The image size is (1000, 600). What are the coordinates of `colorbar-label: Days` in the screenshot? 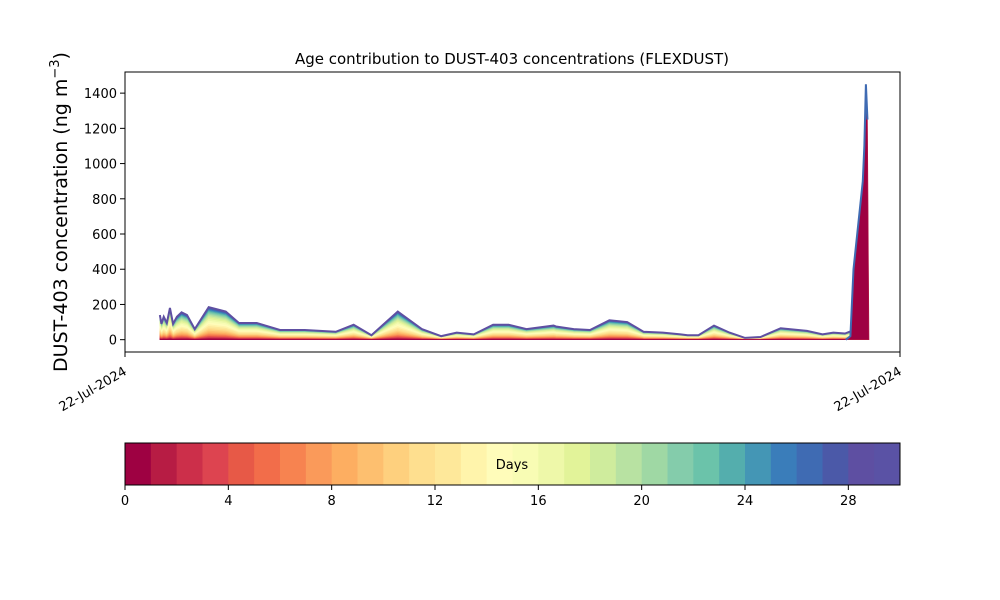 It's located at (512, 465).